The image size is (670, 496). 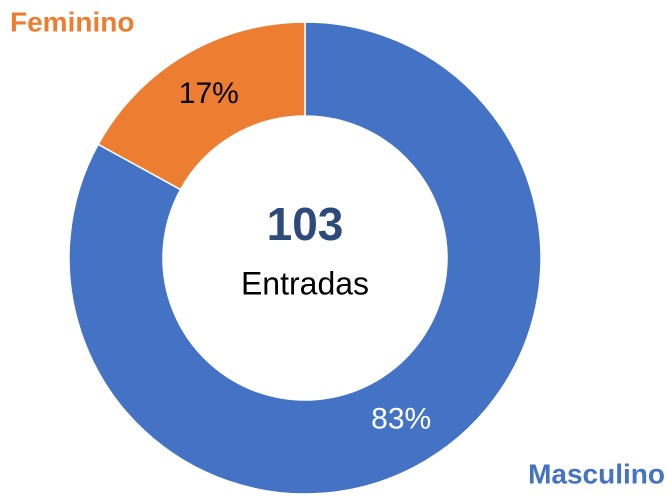 I want to click on donut-slice, so click(x=201, y=106).